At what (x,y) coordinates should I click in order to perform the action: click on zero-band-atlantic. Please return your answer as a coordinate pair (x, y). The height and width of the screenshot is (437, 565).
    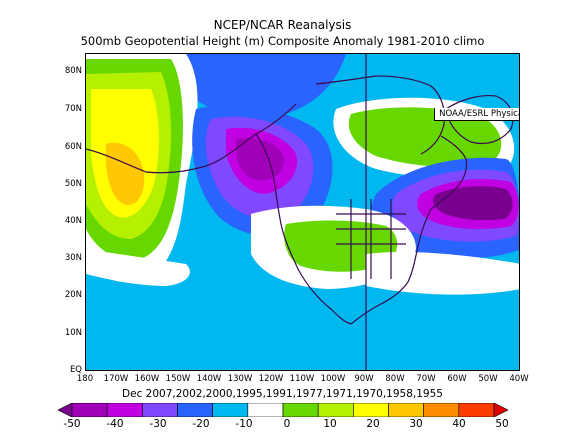
    Looking at the image, I should click on (442, 273).